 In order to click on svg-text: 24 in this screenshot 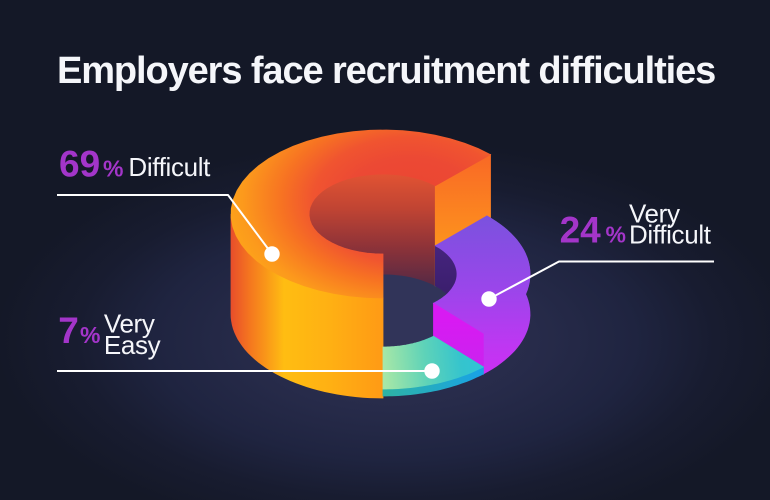, I will do `click(581, 229)`.